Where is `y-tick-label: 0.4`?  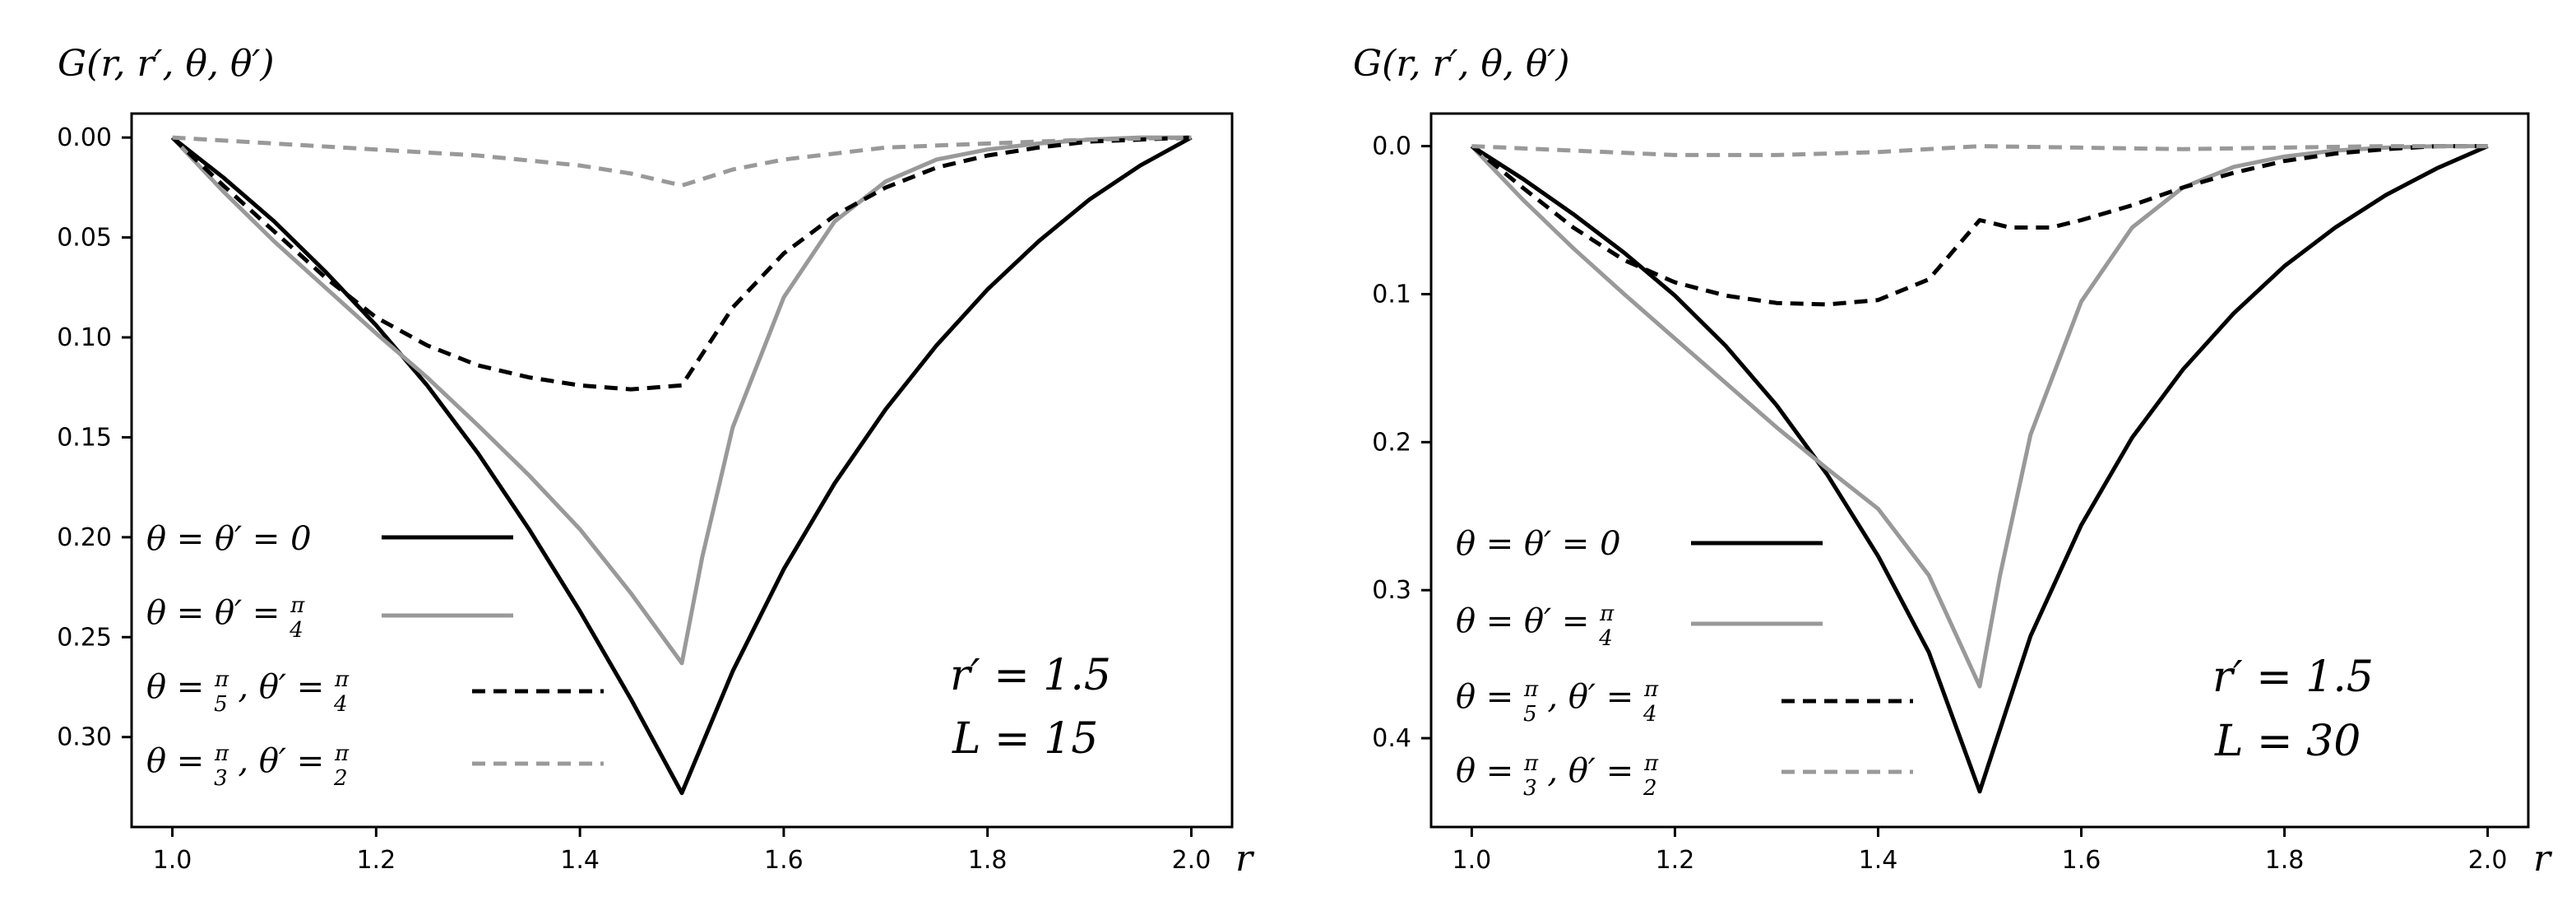 y-tick-label: 0.4 is located at coordinates (1391, 739).